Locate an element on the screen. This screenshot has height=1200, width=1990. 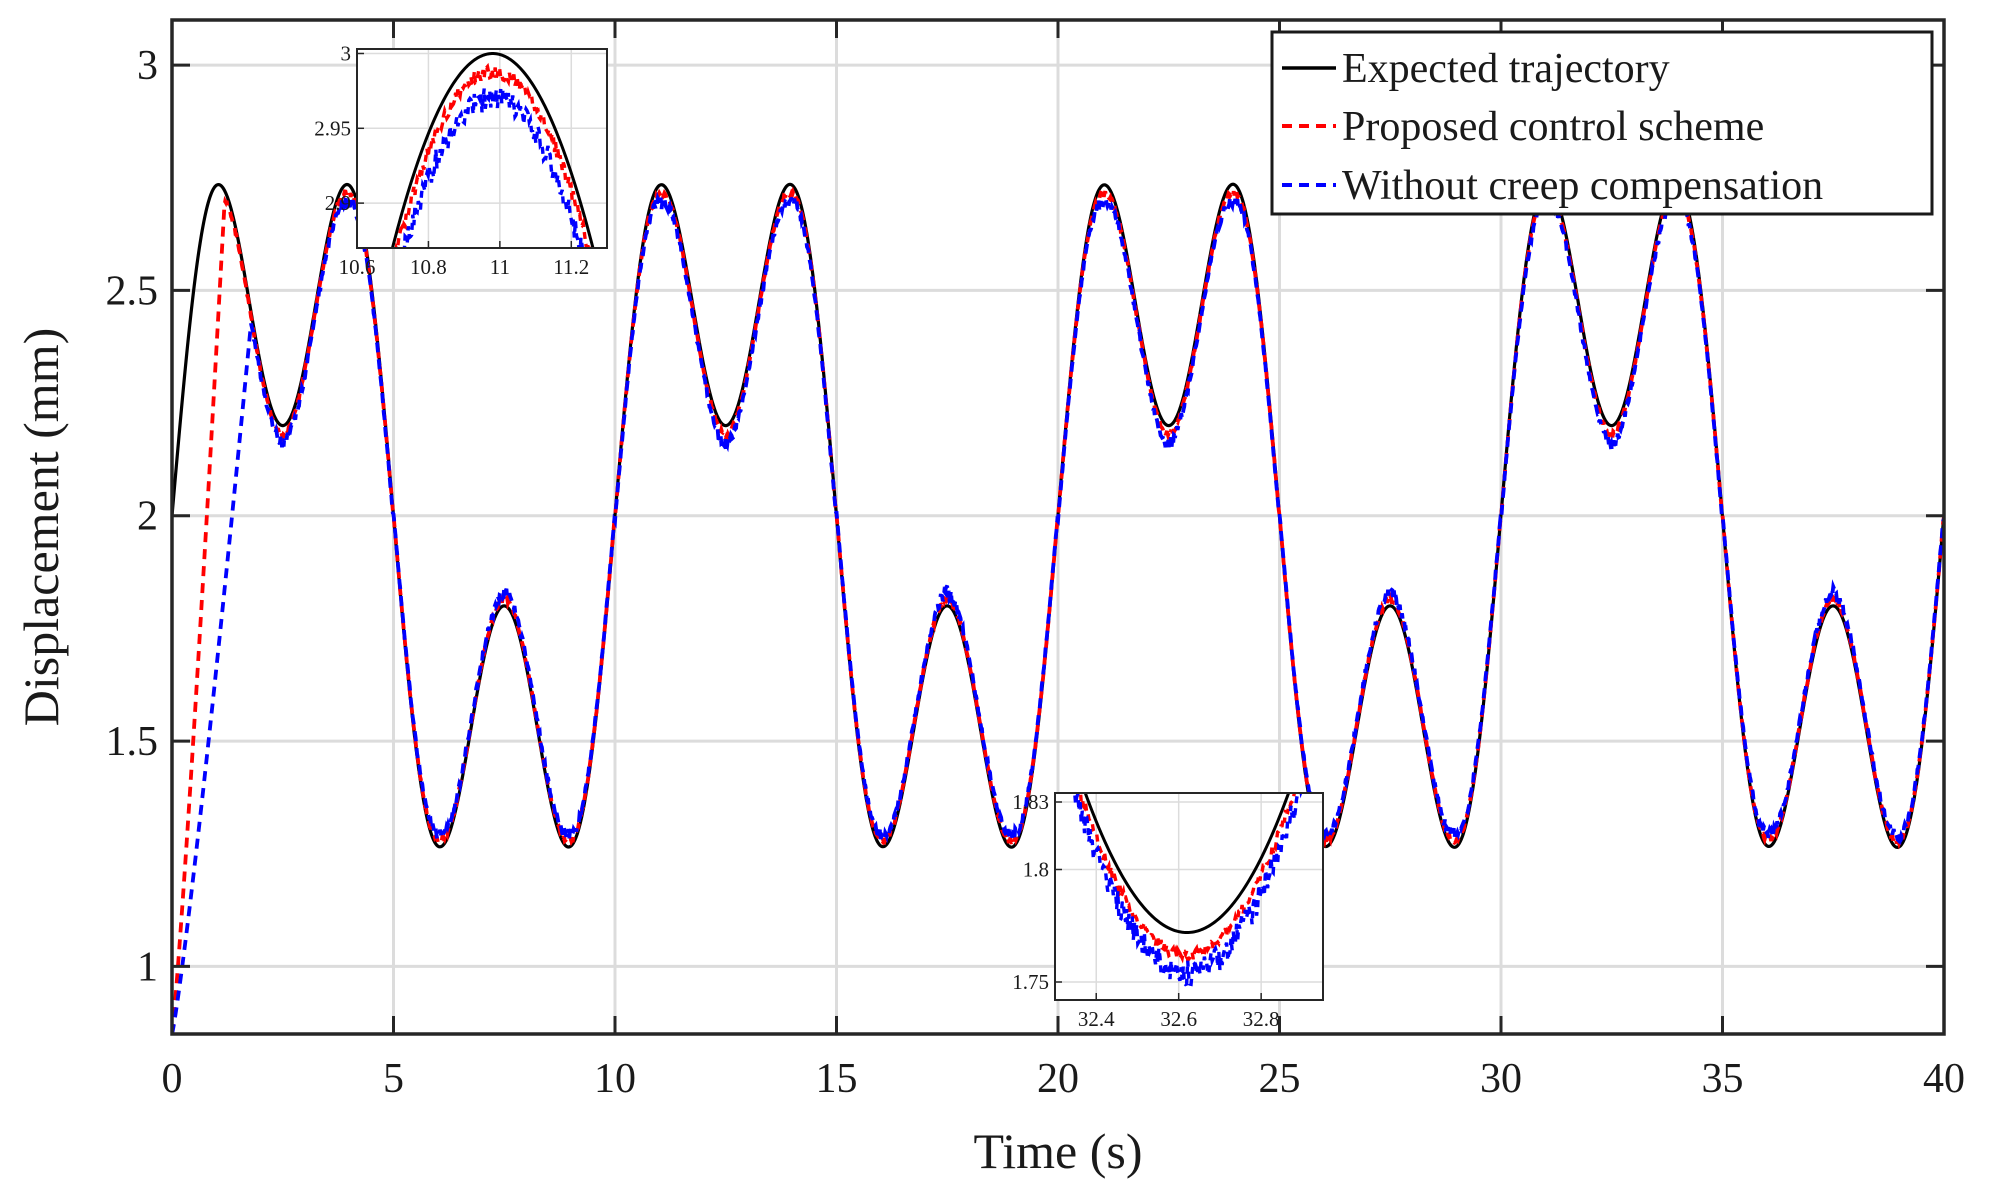
x-tick-label: 0 is located at coordinates (172, 1079).